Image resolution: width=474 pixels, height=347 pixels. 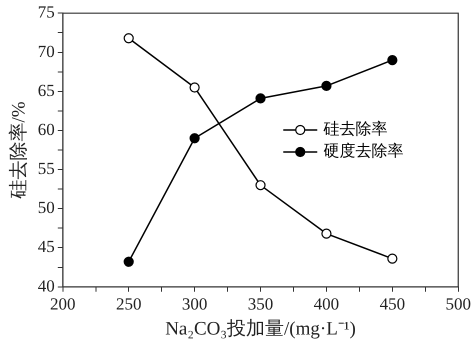 What do you see at coordinates (46, 208) in the screenshot?
I see `y-tick-label: 50` at bounding box center [46, 208].